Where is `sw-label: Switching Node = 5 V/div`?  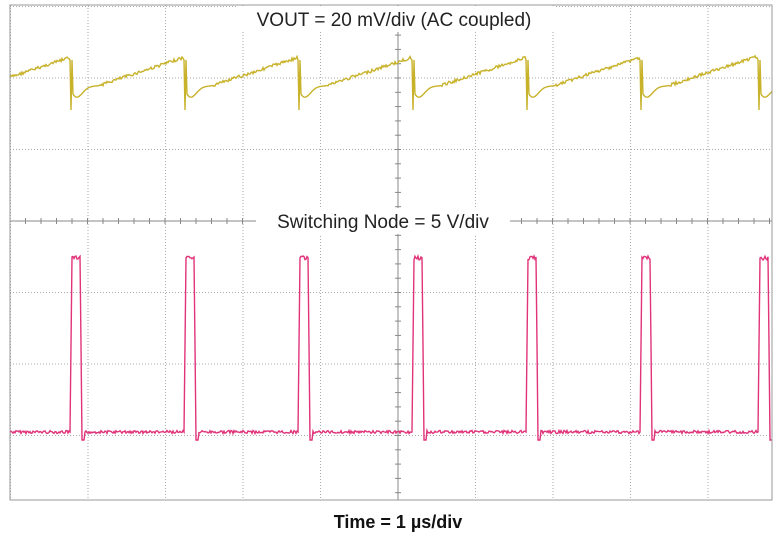 sw-label: Switching Node = 5 V/div is located at coordinates (383, 222).